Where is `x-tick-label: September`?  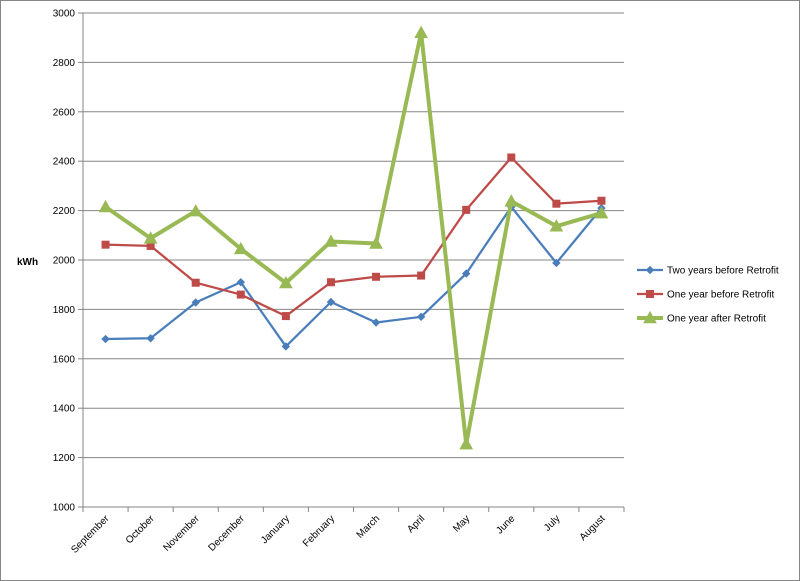
x-tick-label: September is located at coordinates (90, 534).